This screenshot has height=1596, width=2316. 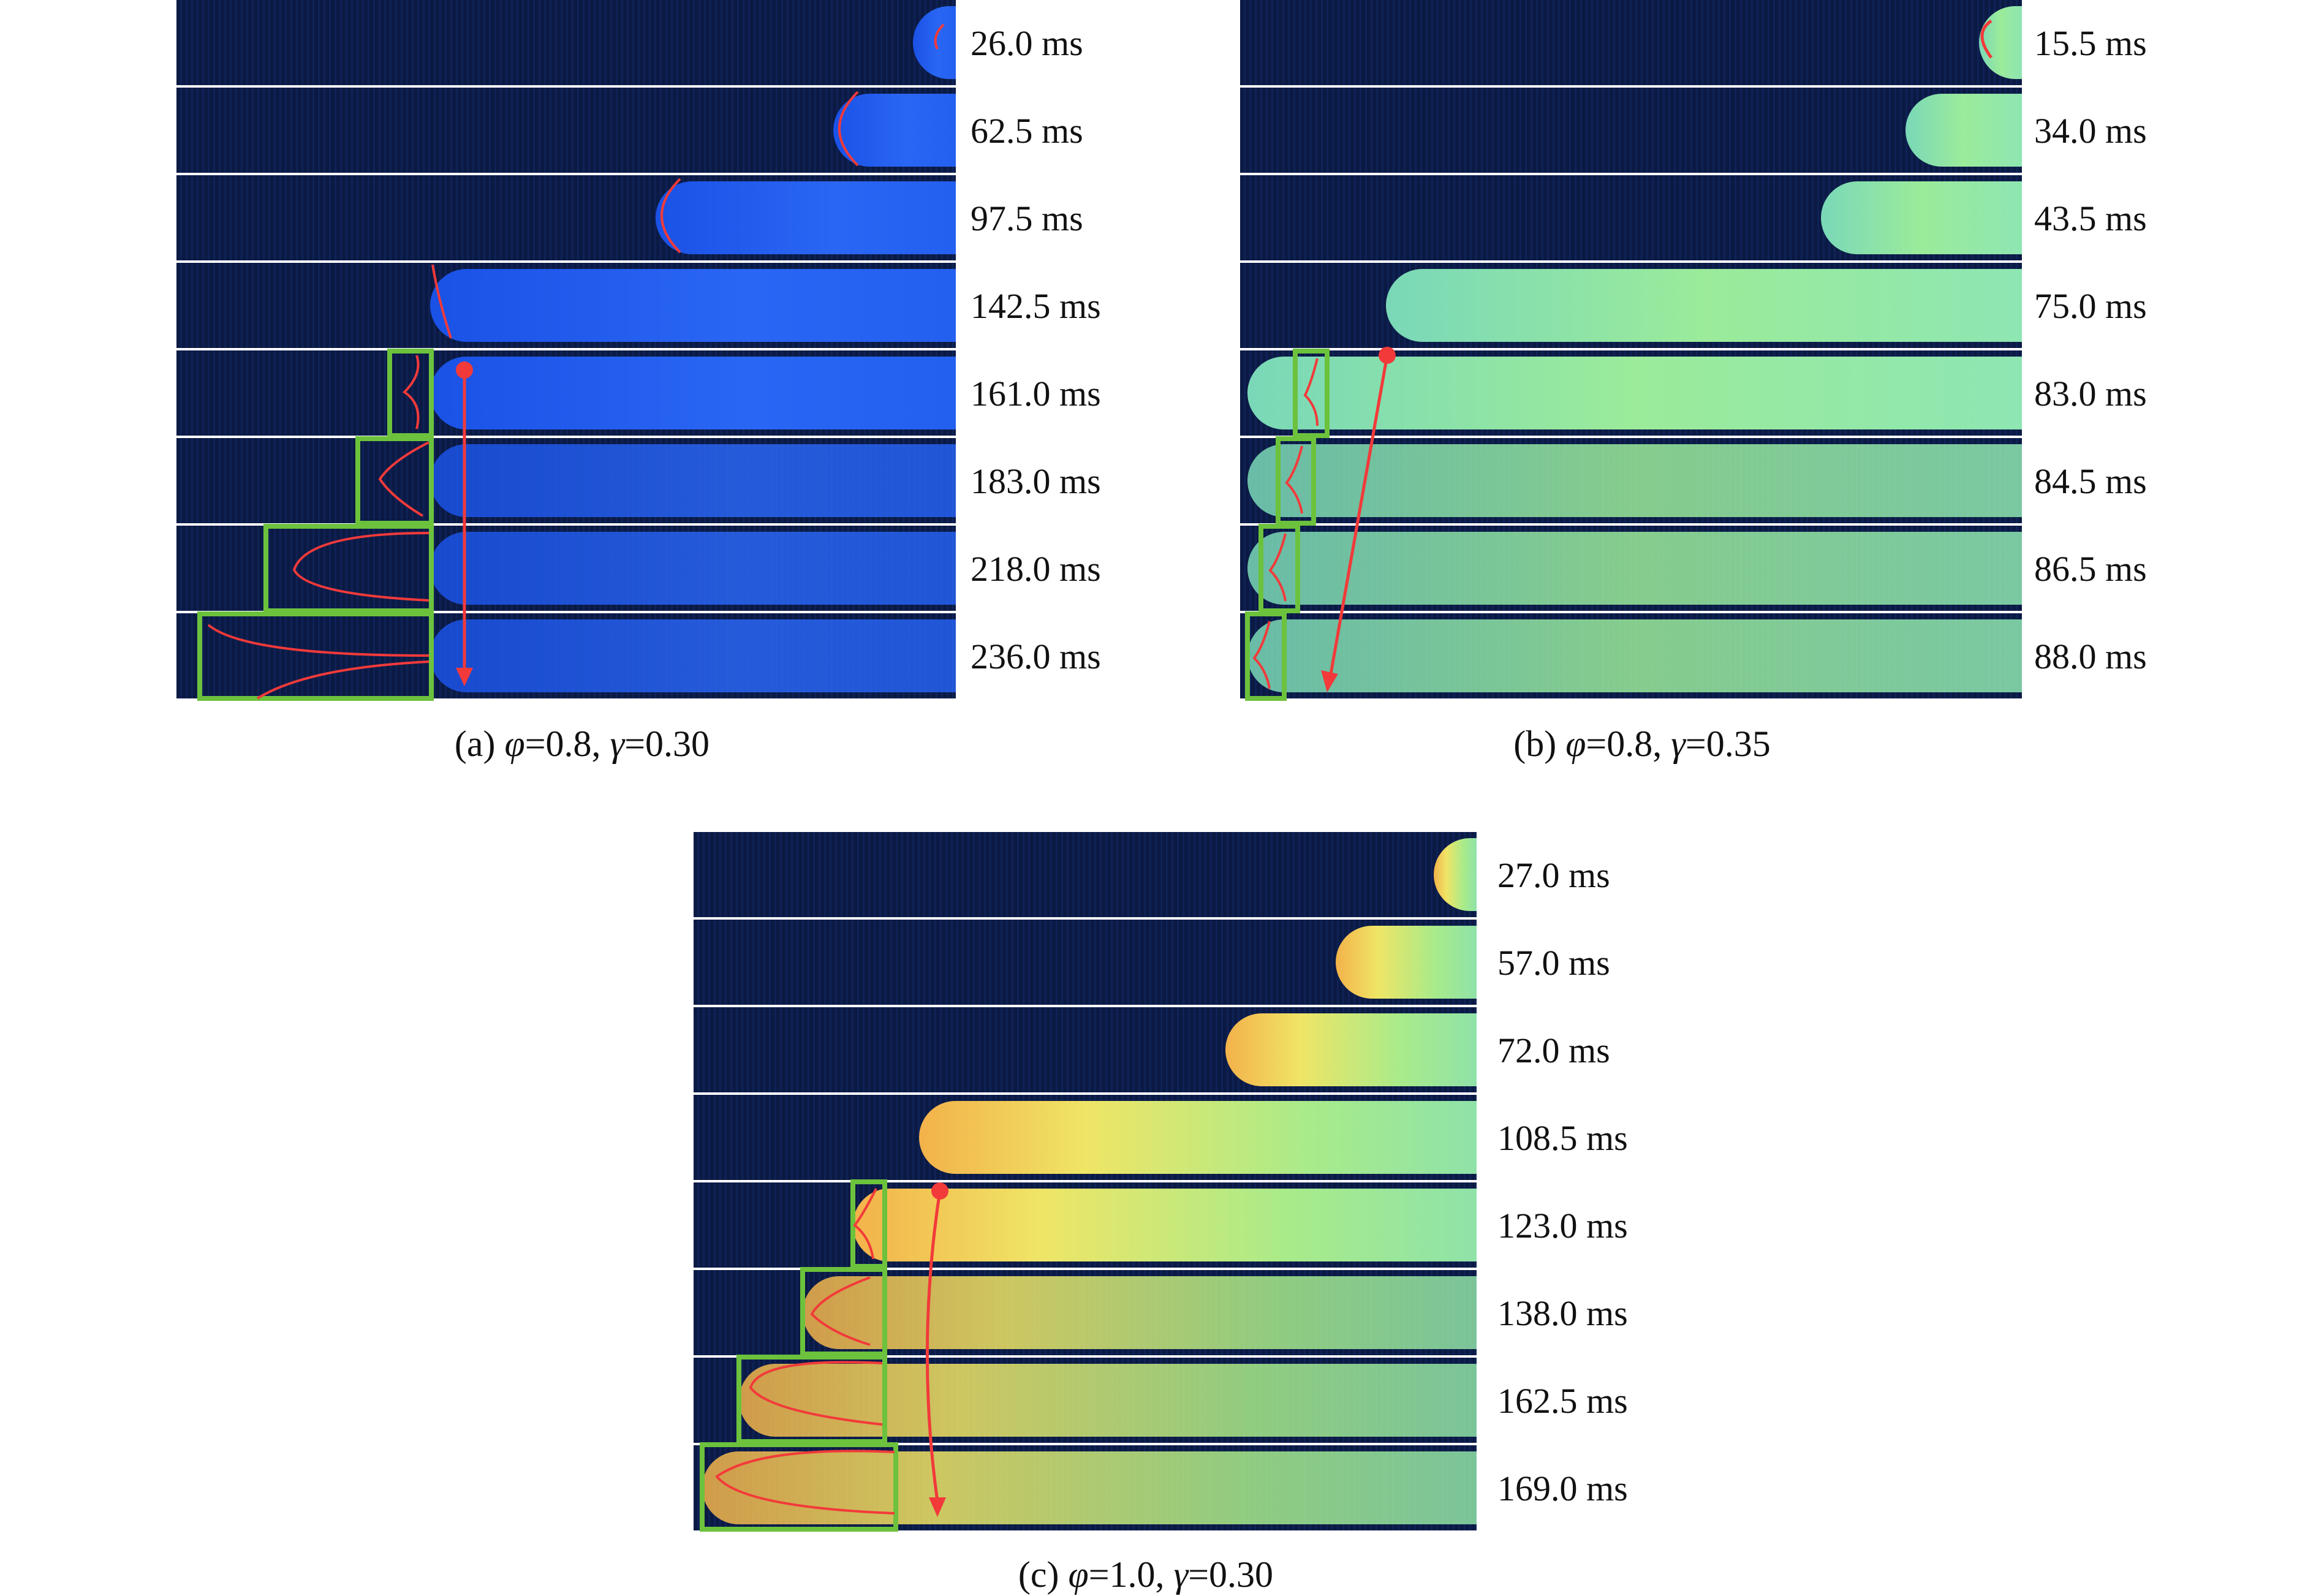 I want to click on frame-time-label: 138.0 ms, so click(x=1562, y=1313).